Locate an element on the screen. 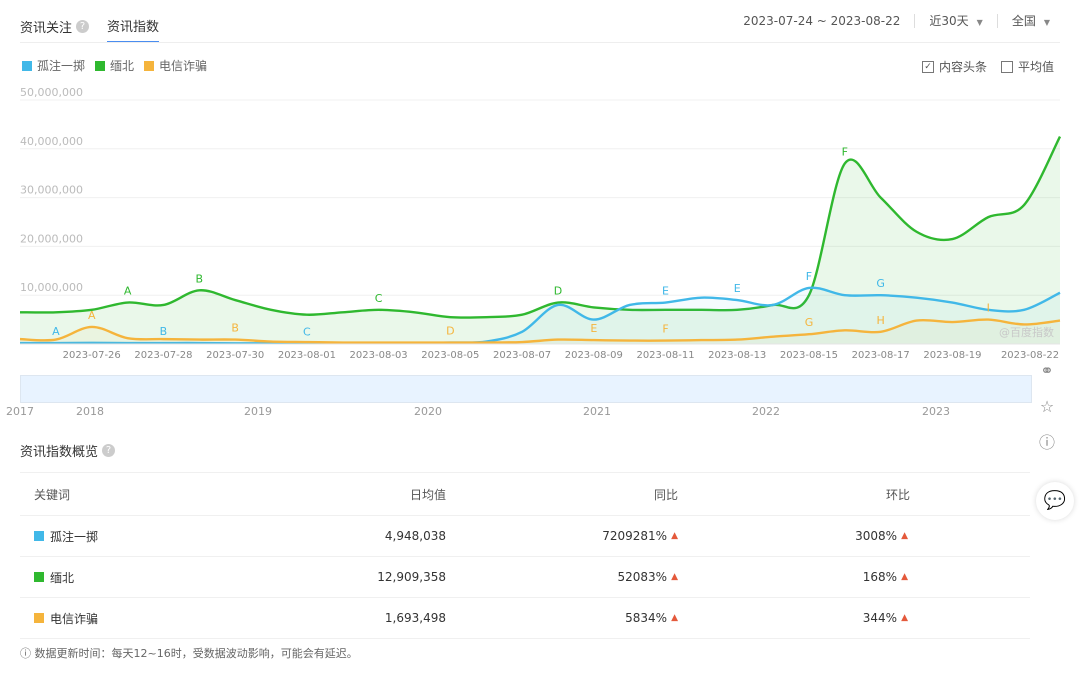 This screenshot has height=674, width=1080. y-tick-label: 50,000,000 is located at coordinates (51, 93).